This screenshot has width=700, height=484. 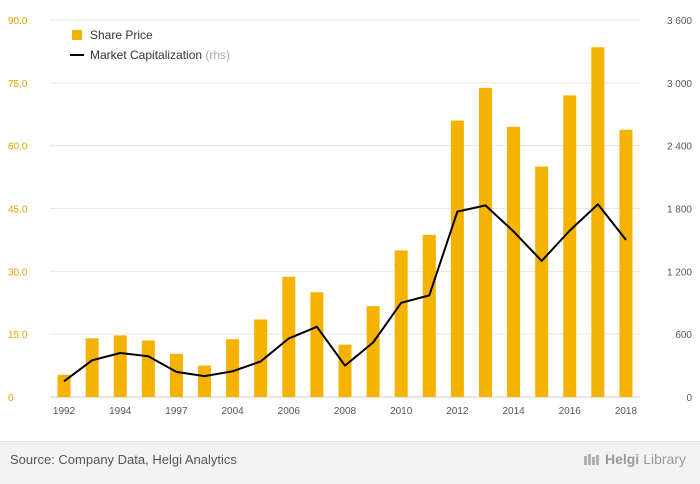 I want to click on x-tick-label: 2006, so click(x=289, y=411).